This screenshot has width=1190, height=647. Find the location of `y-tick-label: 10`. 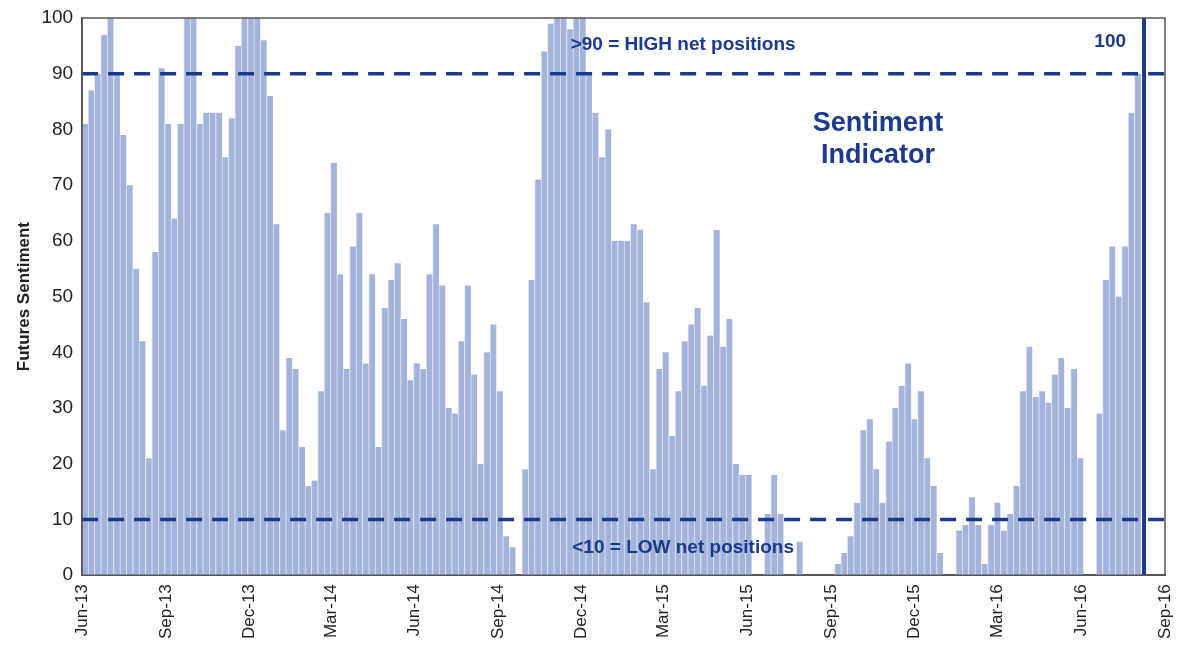

y-tick-label: 10 is located at coordinates (62, 518).